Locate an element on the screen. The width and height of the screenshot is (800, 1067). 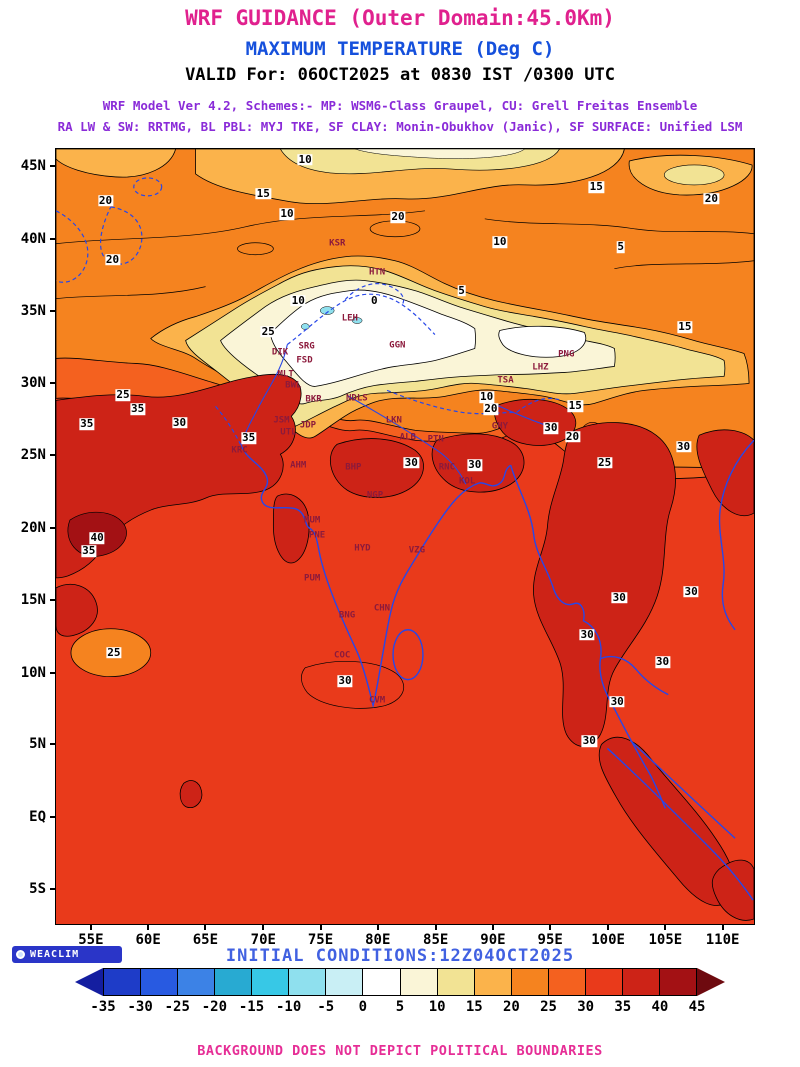
colorbar-tick-label: 15 is located at coordinates (474, 1007).